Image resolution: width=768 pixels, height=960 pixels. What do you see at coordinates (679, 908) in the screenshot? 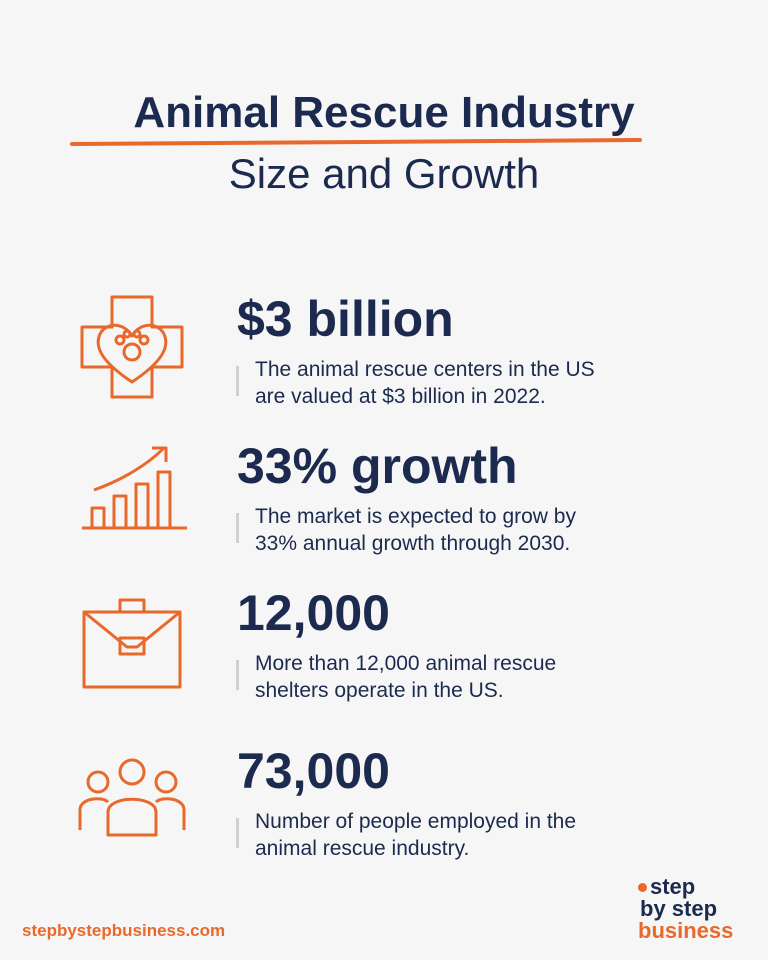
I see `logo-text: by step` at bounding box center [679, 908].